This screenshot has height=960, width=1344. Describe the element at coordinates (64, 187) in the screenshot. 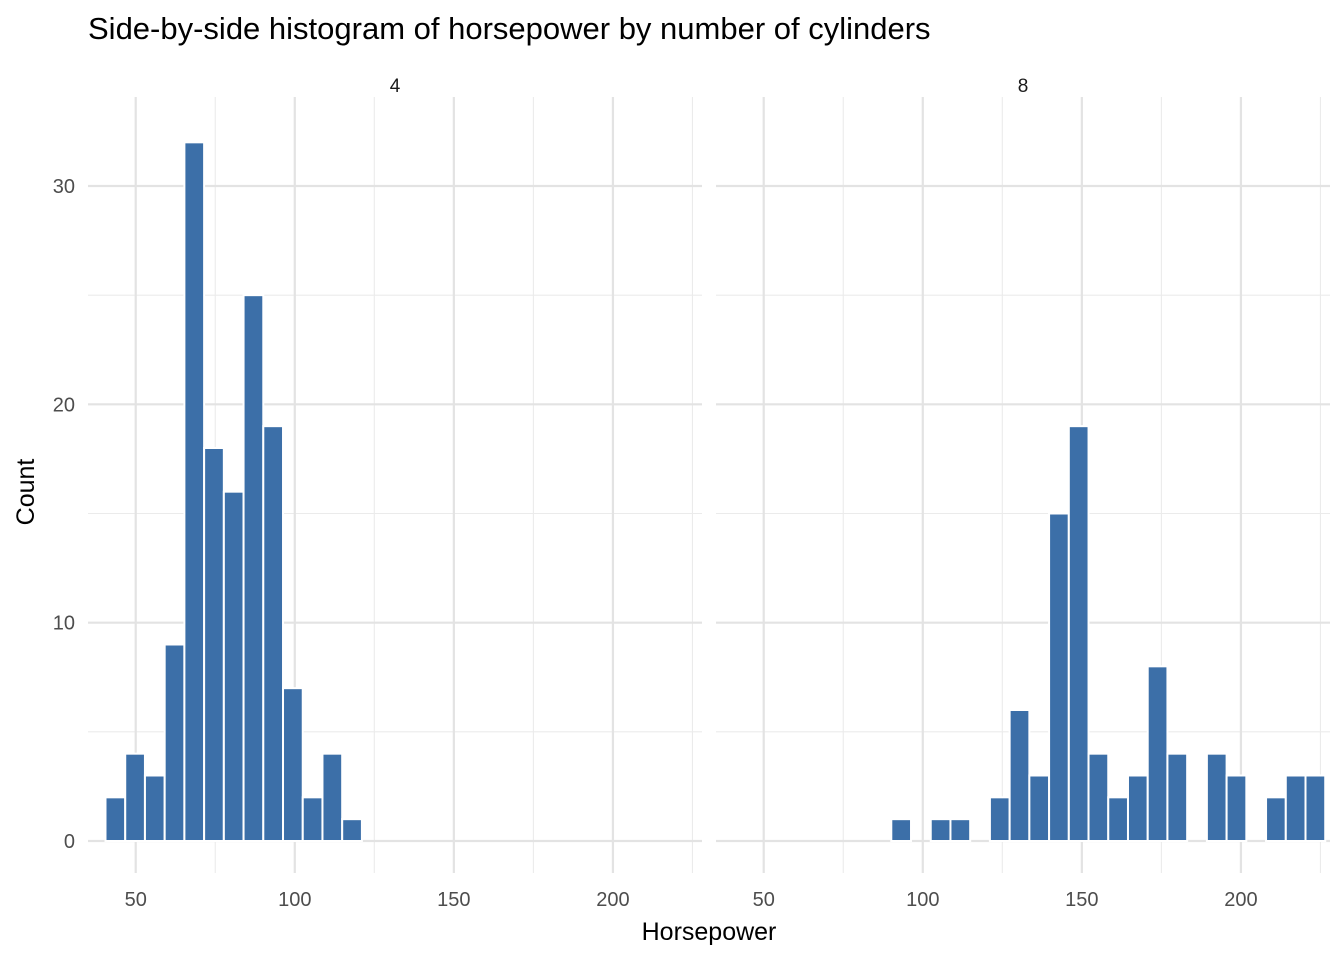

I see `y-tick-label: 30` at that location.